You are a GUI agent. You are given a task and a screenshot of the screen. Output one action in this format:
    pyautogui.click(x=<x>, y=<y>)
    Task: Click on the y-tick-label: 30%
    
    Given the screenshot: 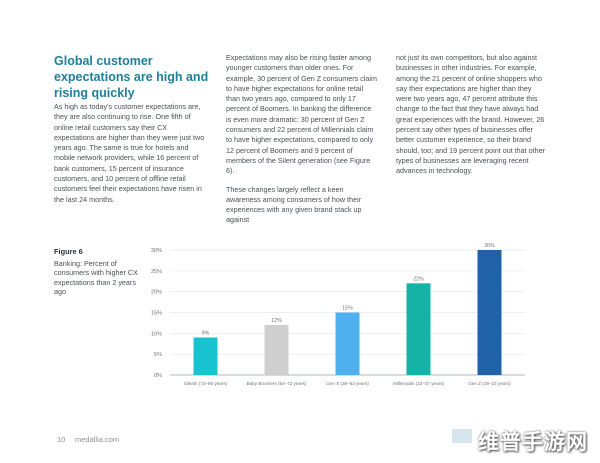 What is the action you would take?
    pyautogui.click(x=156, y=251)
    